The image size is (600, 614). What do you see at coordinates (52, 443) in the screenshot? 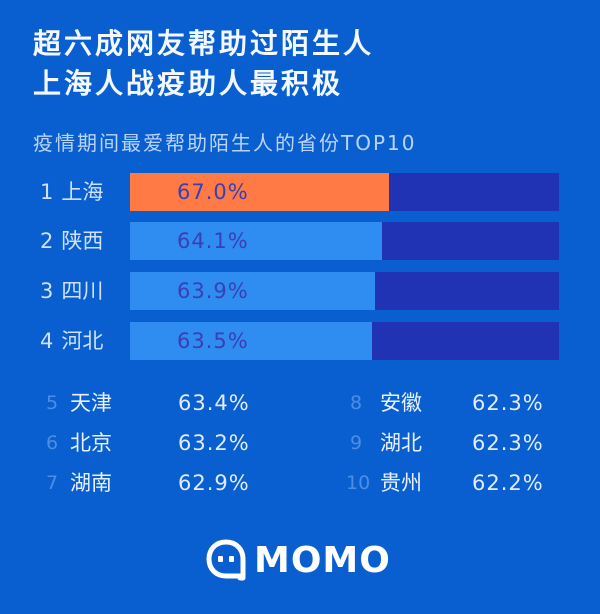
I see `rank-number: 6` at bounding box center [52, 443].